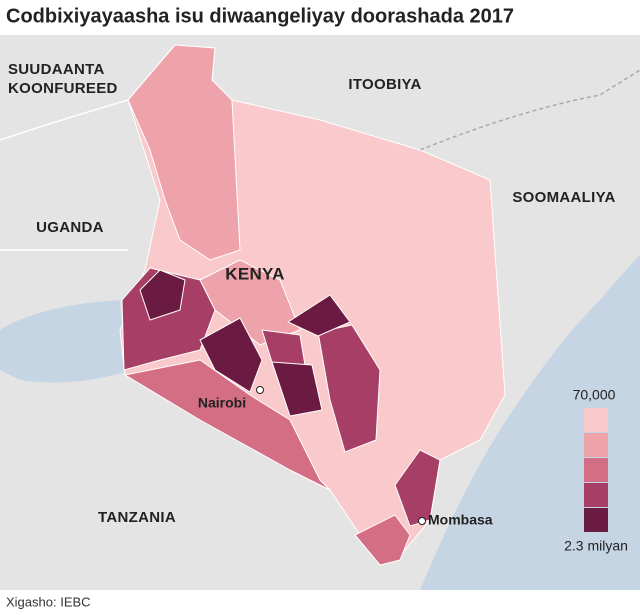 The image size is (640, 615). What do you see at coordinates (384, 84) in the screenshot?
I see `country-label: ITOOBIYA` at bounding box center [384, 84].